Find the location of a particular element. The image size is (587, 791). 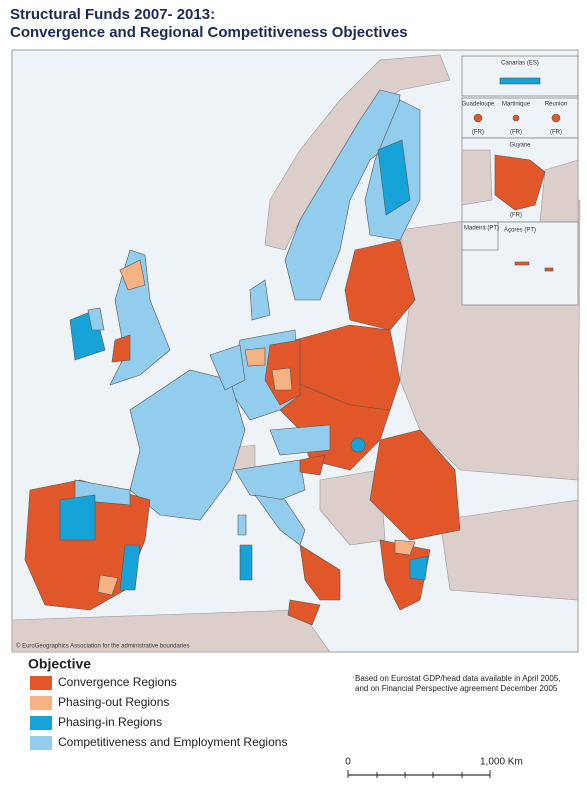

legend-label: Convergence Regions is located at coordinates (117, 682).